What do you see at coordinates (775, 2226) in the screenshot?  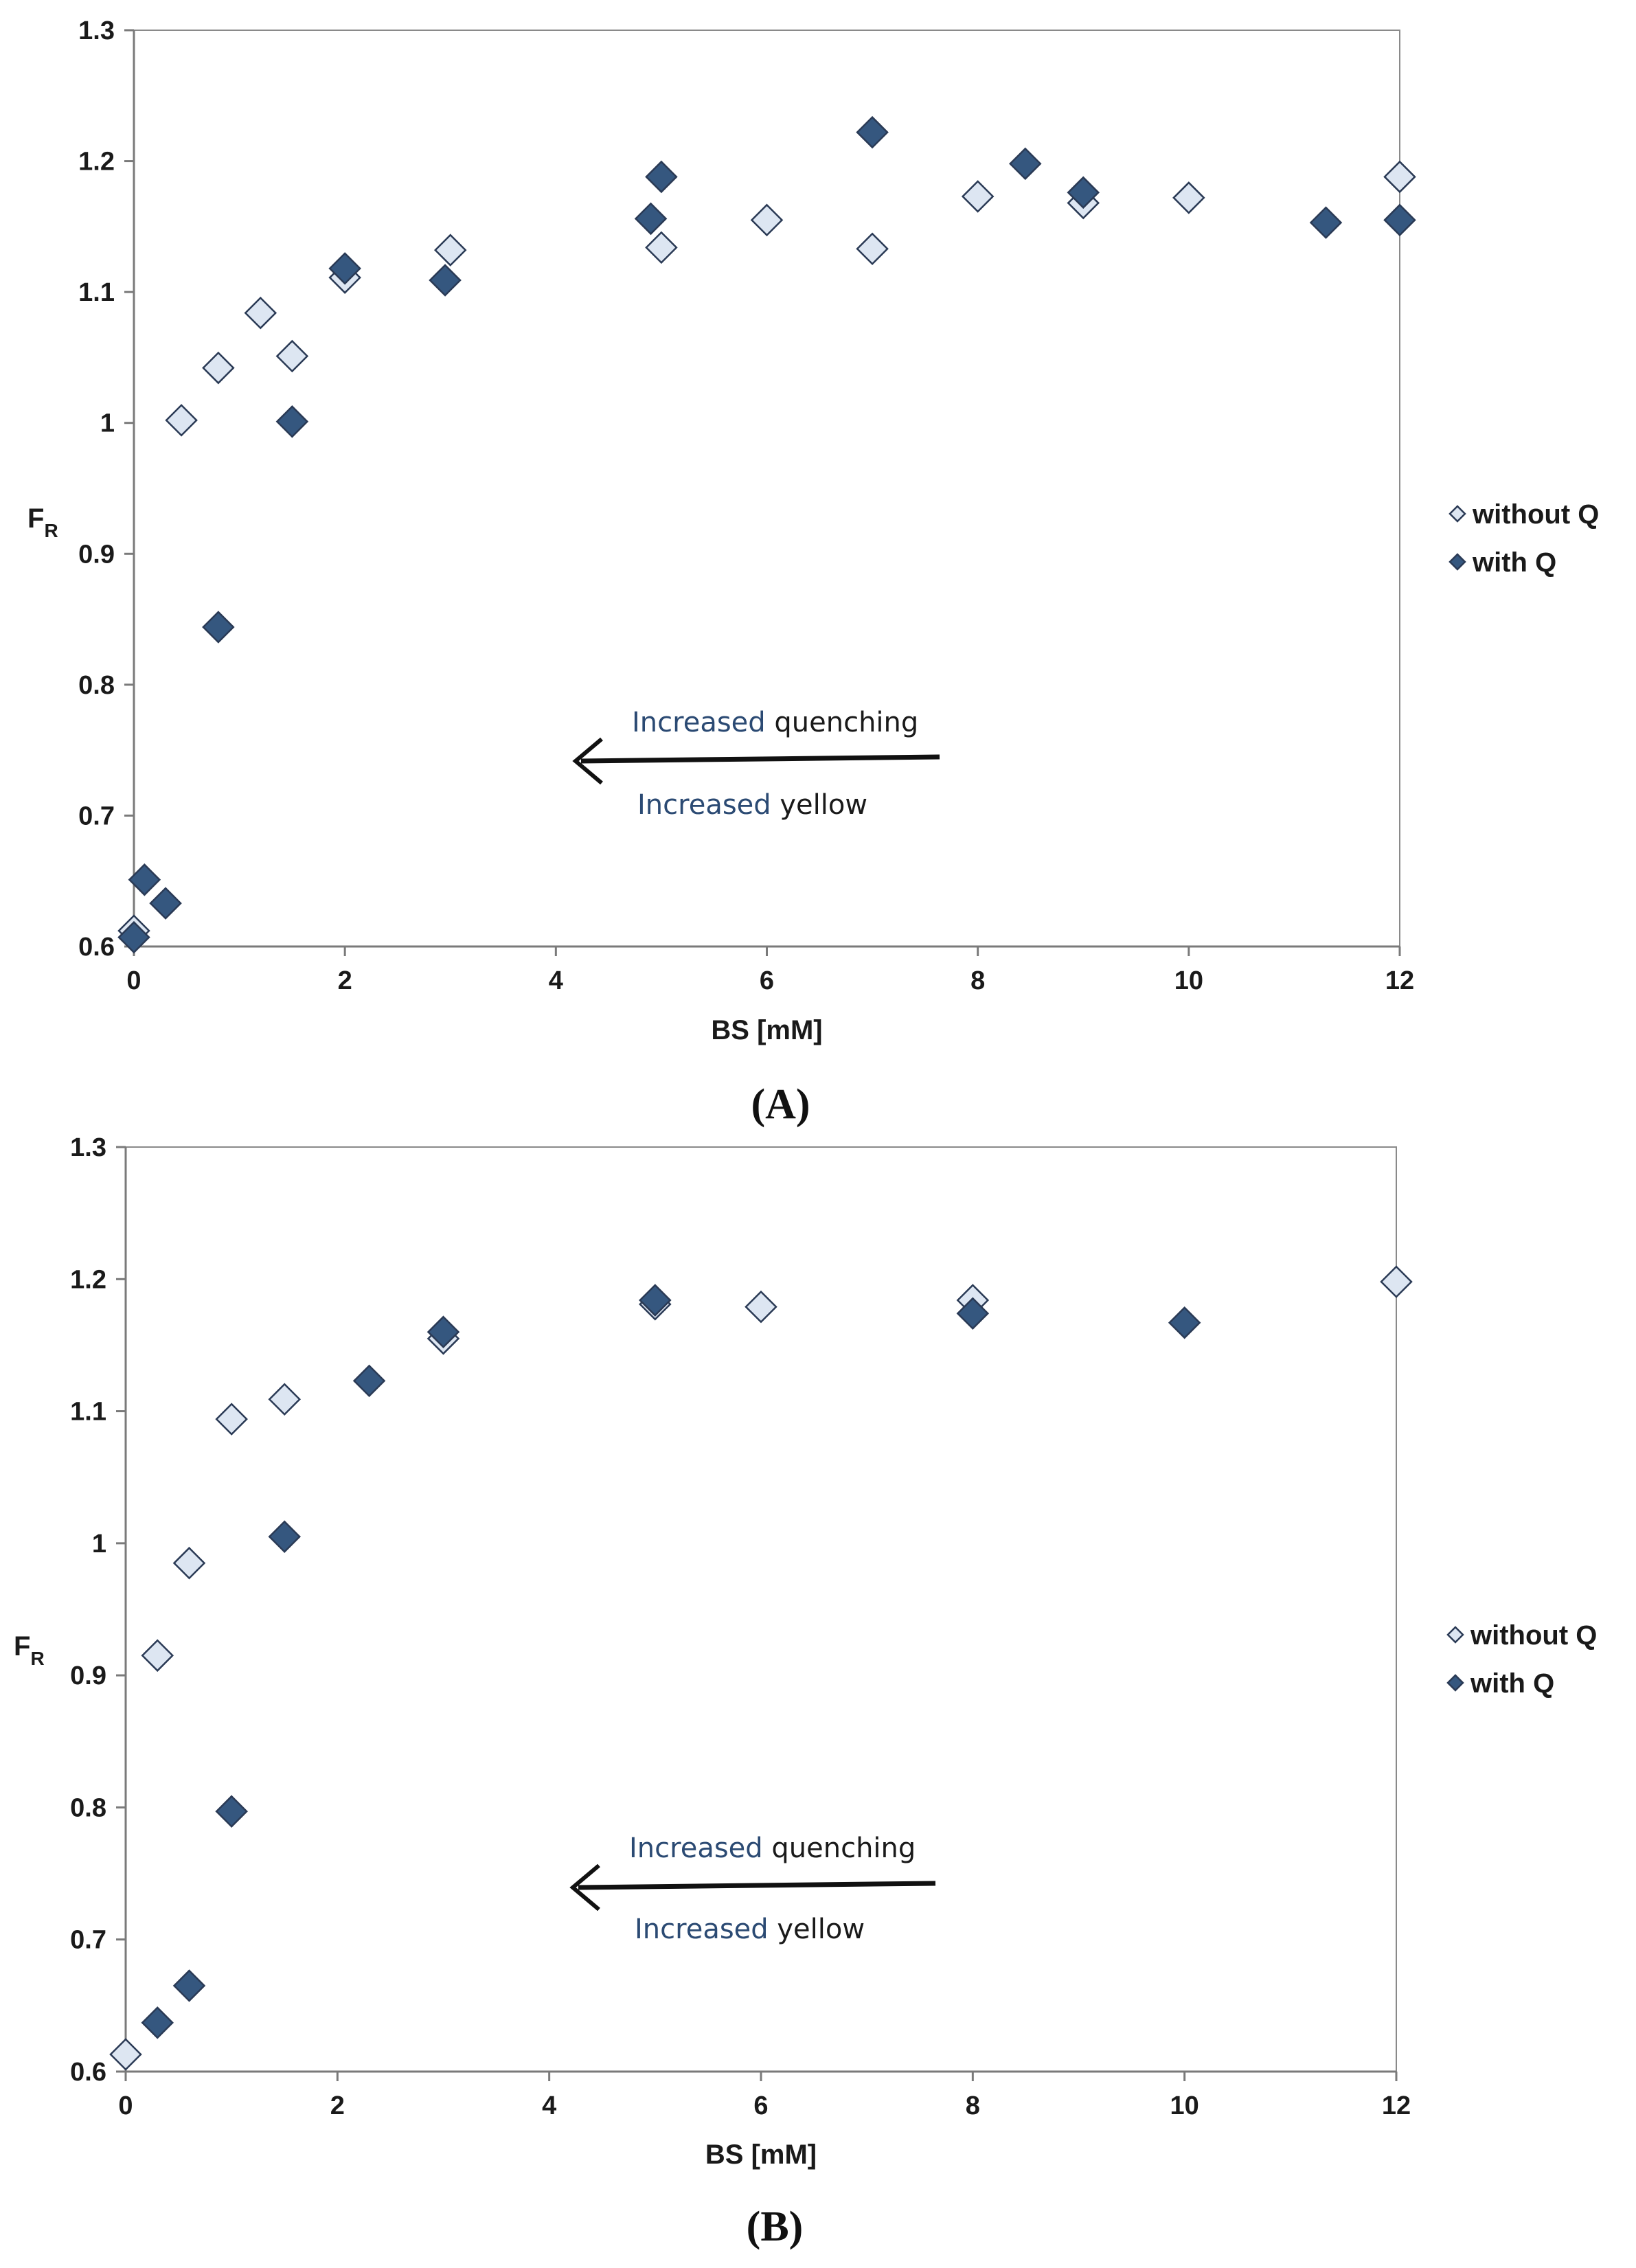 I see `panel-label: (B)` at bounding box center [775, 2226].